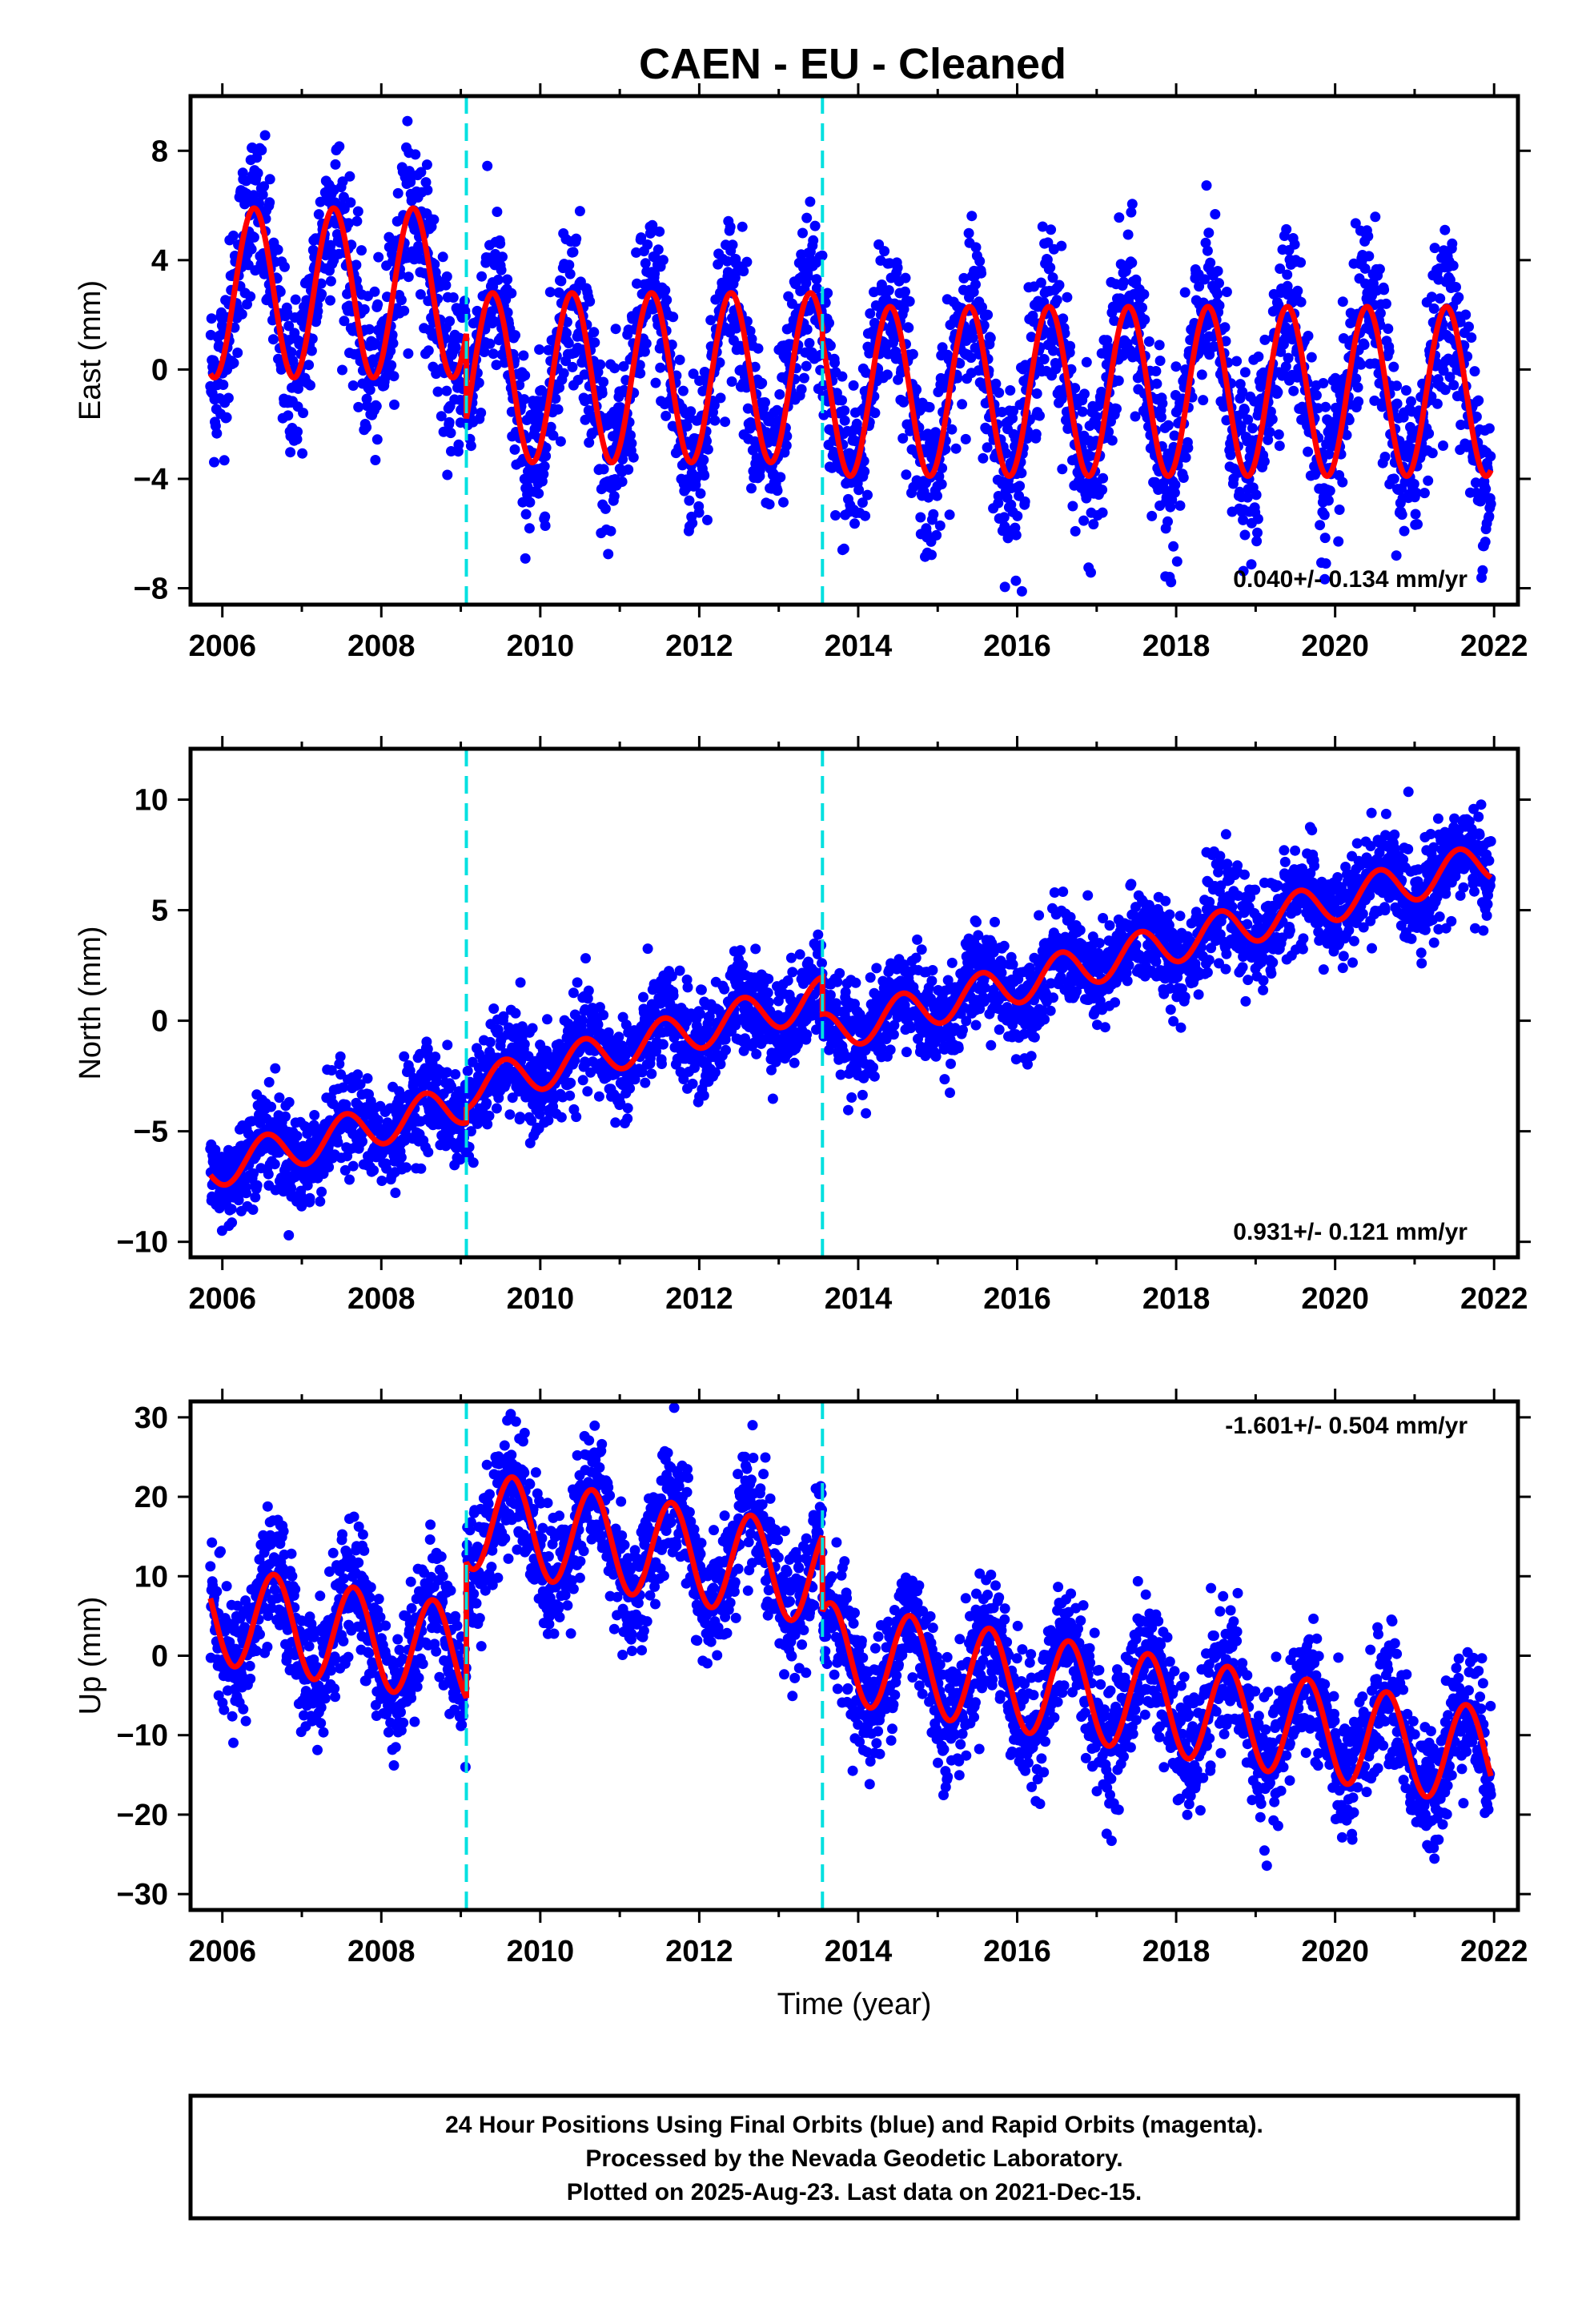 The image size is (1582, 2324). What do you see at coordinates (1017, 646) in the screenshot?
I see `x-tick-label: 2016` at bounding box center [1017, 646].